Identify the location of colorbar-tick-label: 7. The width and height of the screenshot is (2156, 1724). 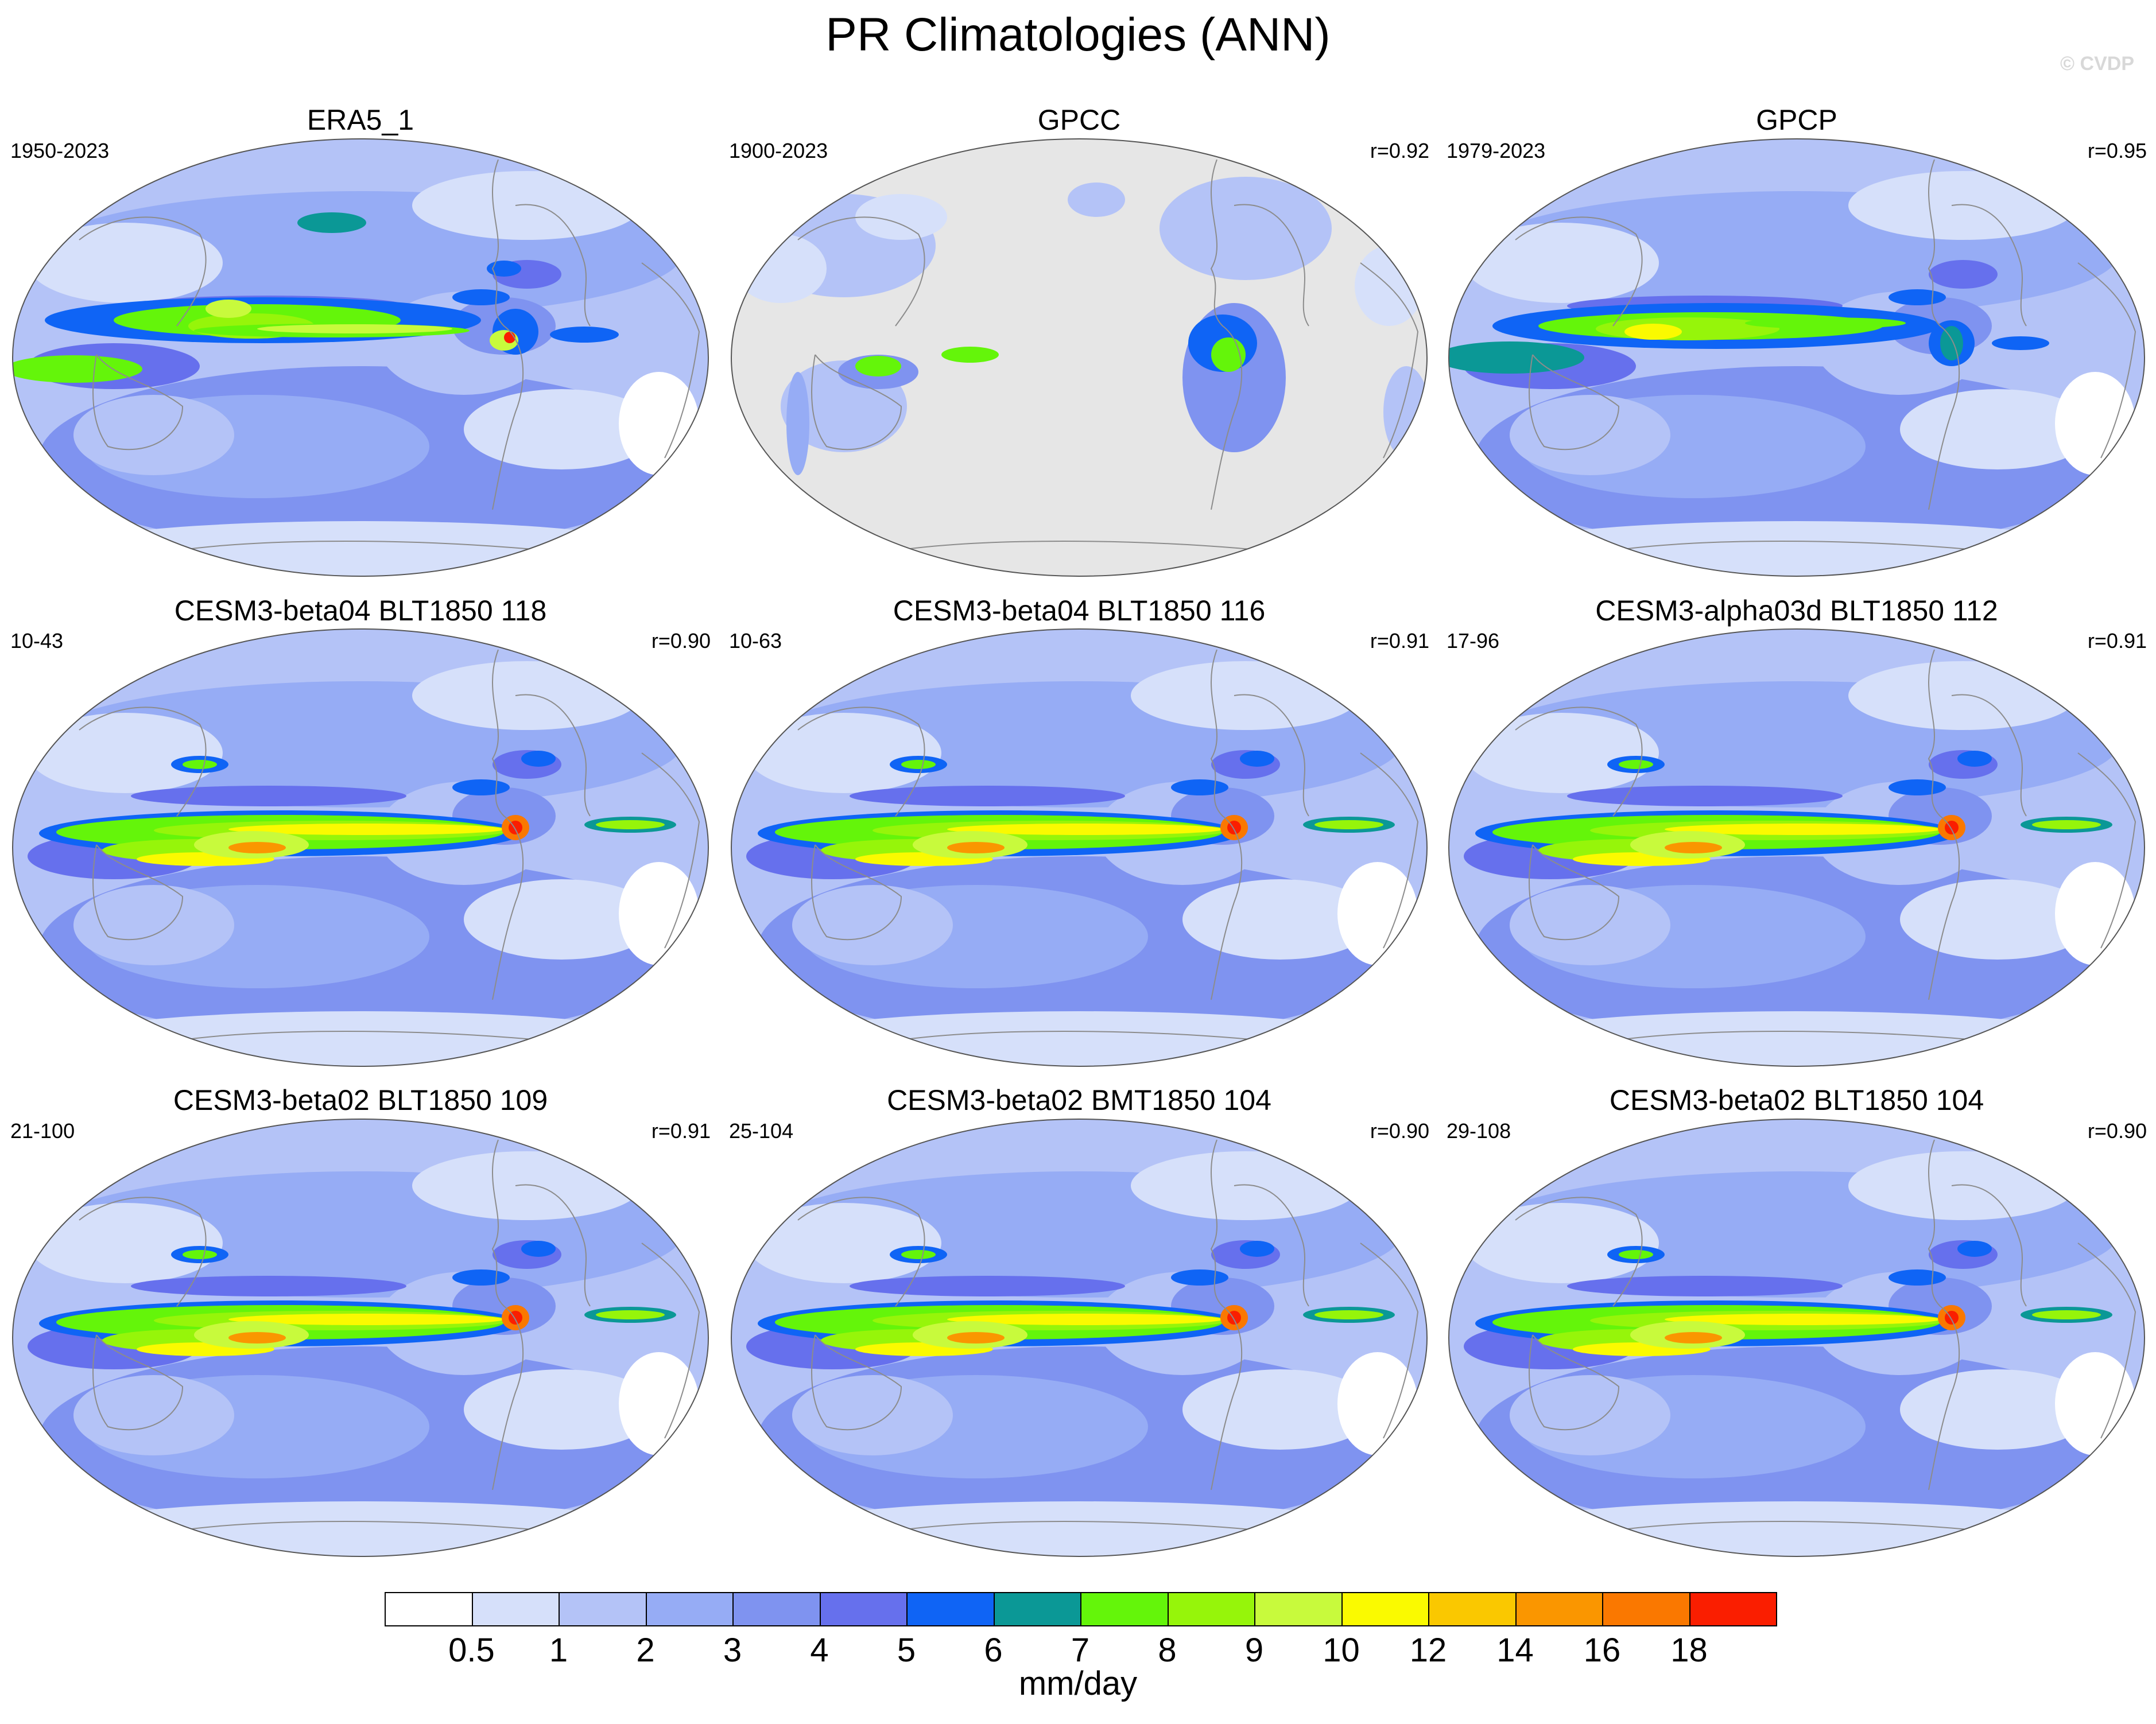
(1080, 1650).